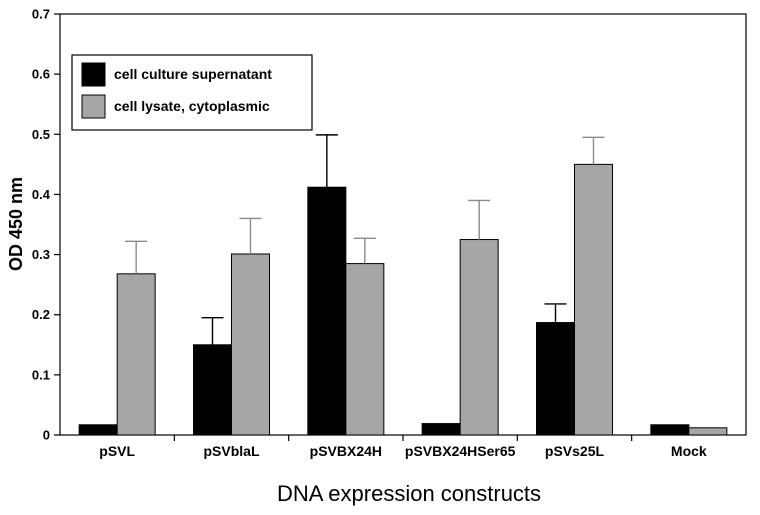  I want to click on bar-supernatant-pSVBX24H, so click(327, 311).